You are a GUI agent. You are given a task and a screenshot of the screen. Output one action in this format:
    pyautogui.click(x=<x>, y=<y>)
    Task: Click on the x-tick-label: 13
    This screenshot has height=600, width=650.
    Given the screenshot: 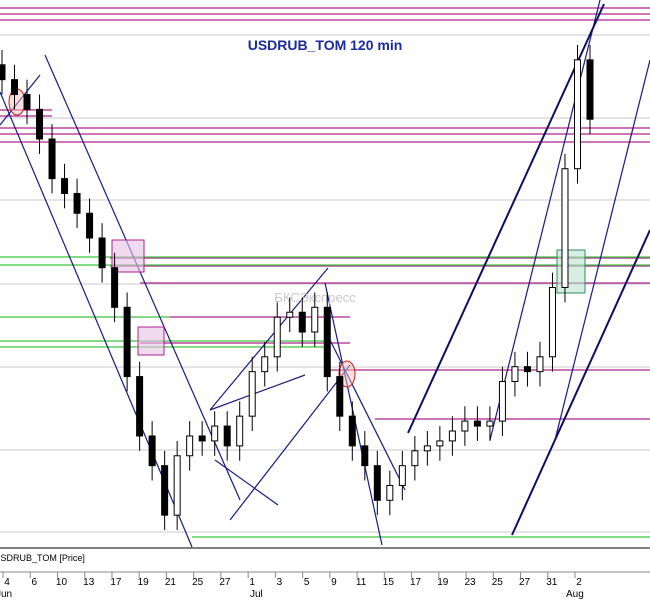 What is the action you would take?
    pyautogui.click(x=89, y=582)
    